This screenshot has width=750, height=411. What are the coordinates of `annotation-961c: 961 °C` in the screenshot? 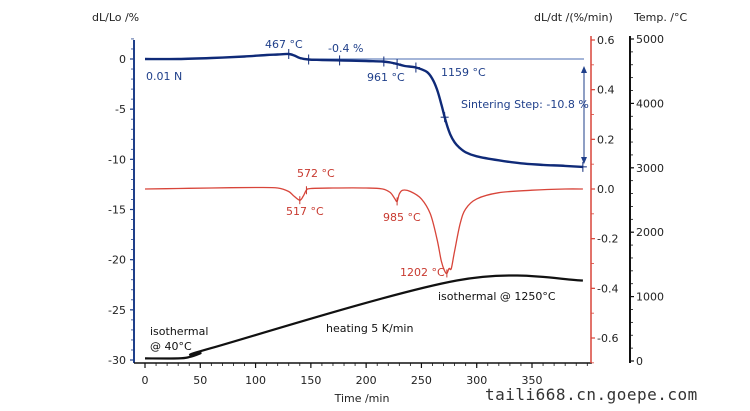 It's located at (386, 77).